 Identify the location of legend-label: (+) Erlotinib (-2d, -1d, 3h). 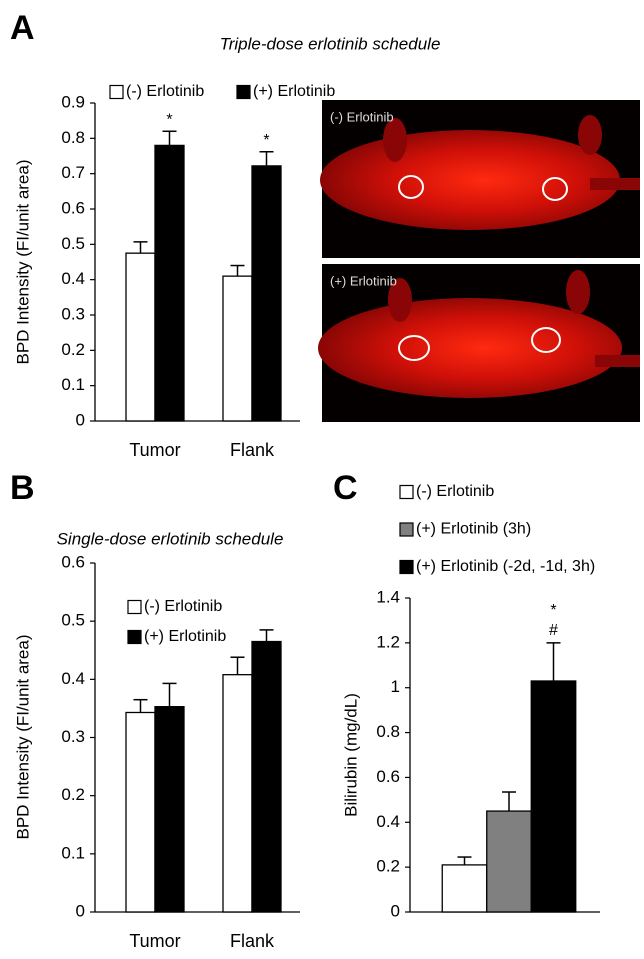
(505, 566).